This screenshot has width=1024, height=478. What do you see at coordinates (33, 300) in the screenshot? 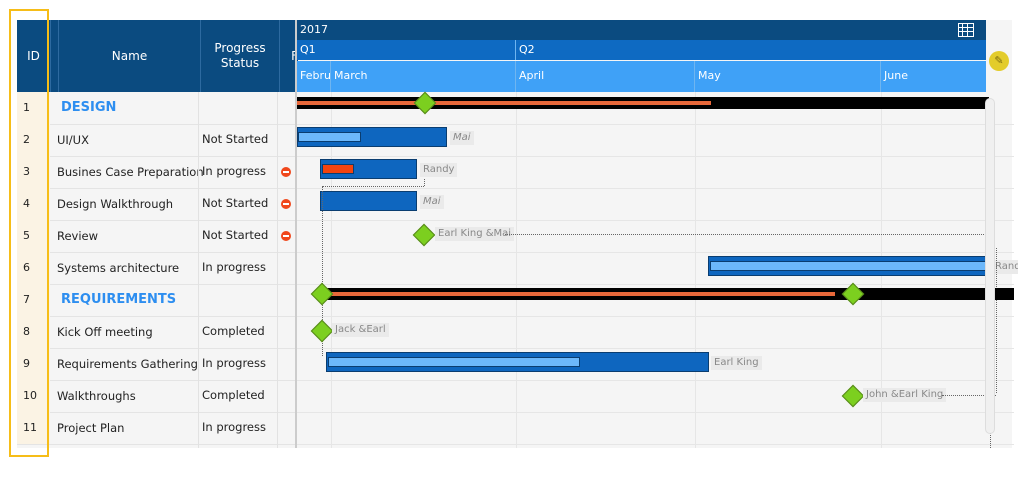
I see `row-id: 7` at bounding box center [33, 300].